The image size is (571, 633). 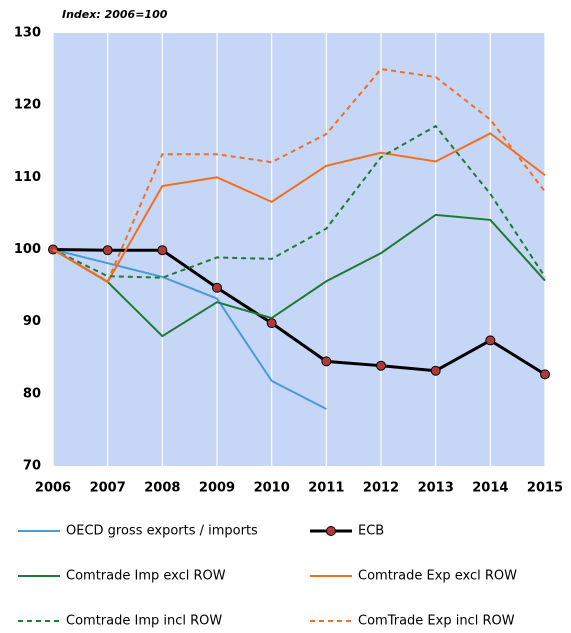 What do you see at coordinates (27, 105) in the screenshot?
I see `y-tick-label: 120` at bounding box center [27, 105].